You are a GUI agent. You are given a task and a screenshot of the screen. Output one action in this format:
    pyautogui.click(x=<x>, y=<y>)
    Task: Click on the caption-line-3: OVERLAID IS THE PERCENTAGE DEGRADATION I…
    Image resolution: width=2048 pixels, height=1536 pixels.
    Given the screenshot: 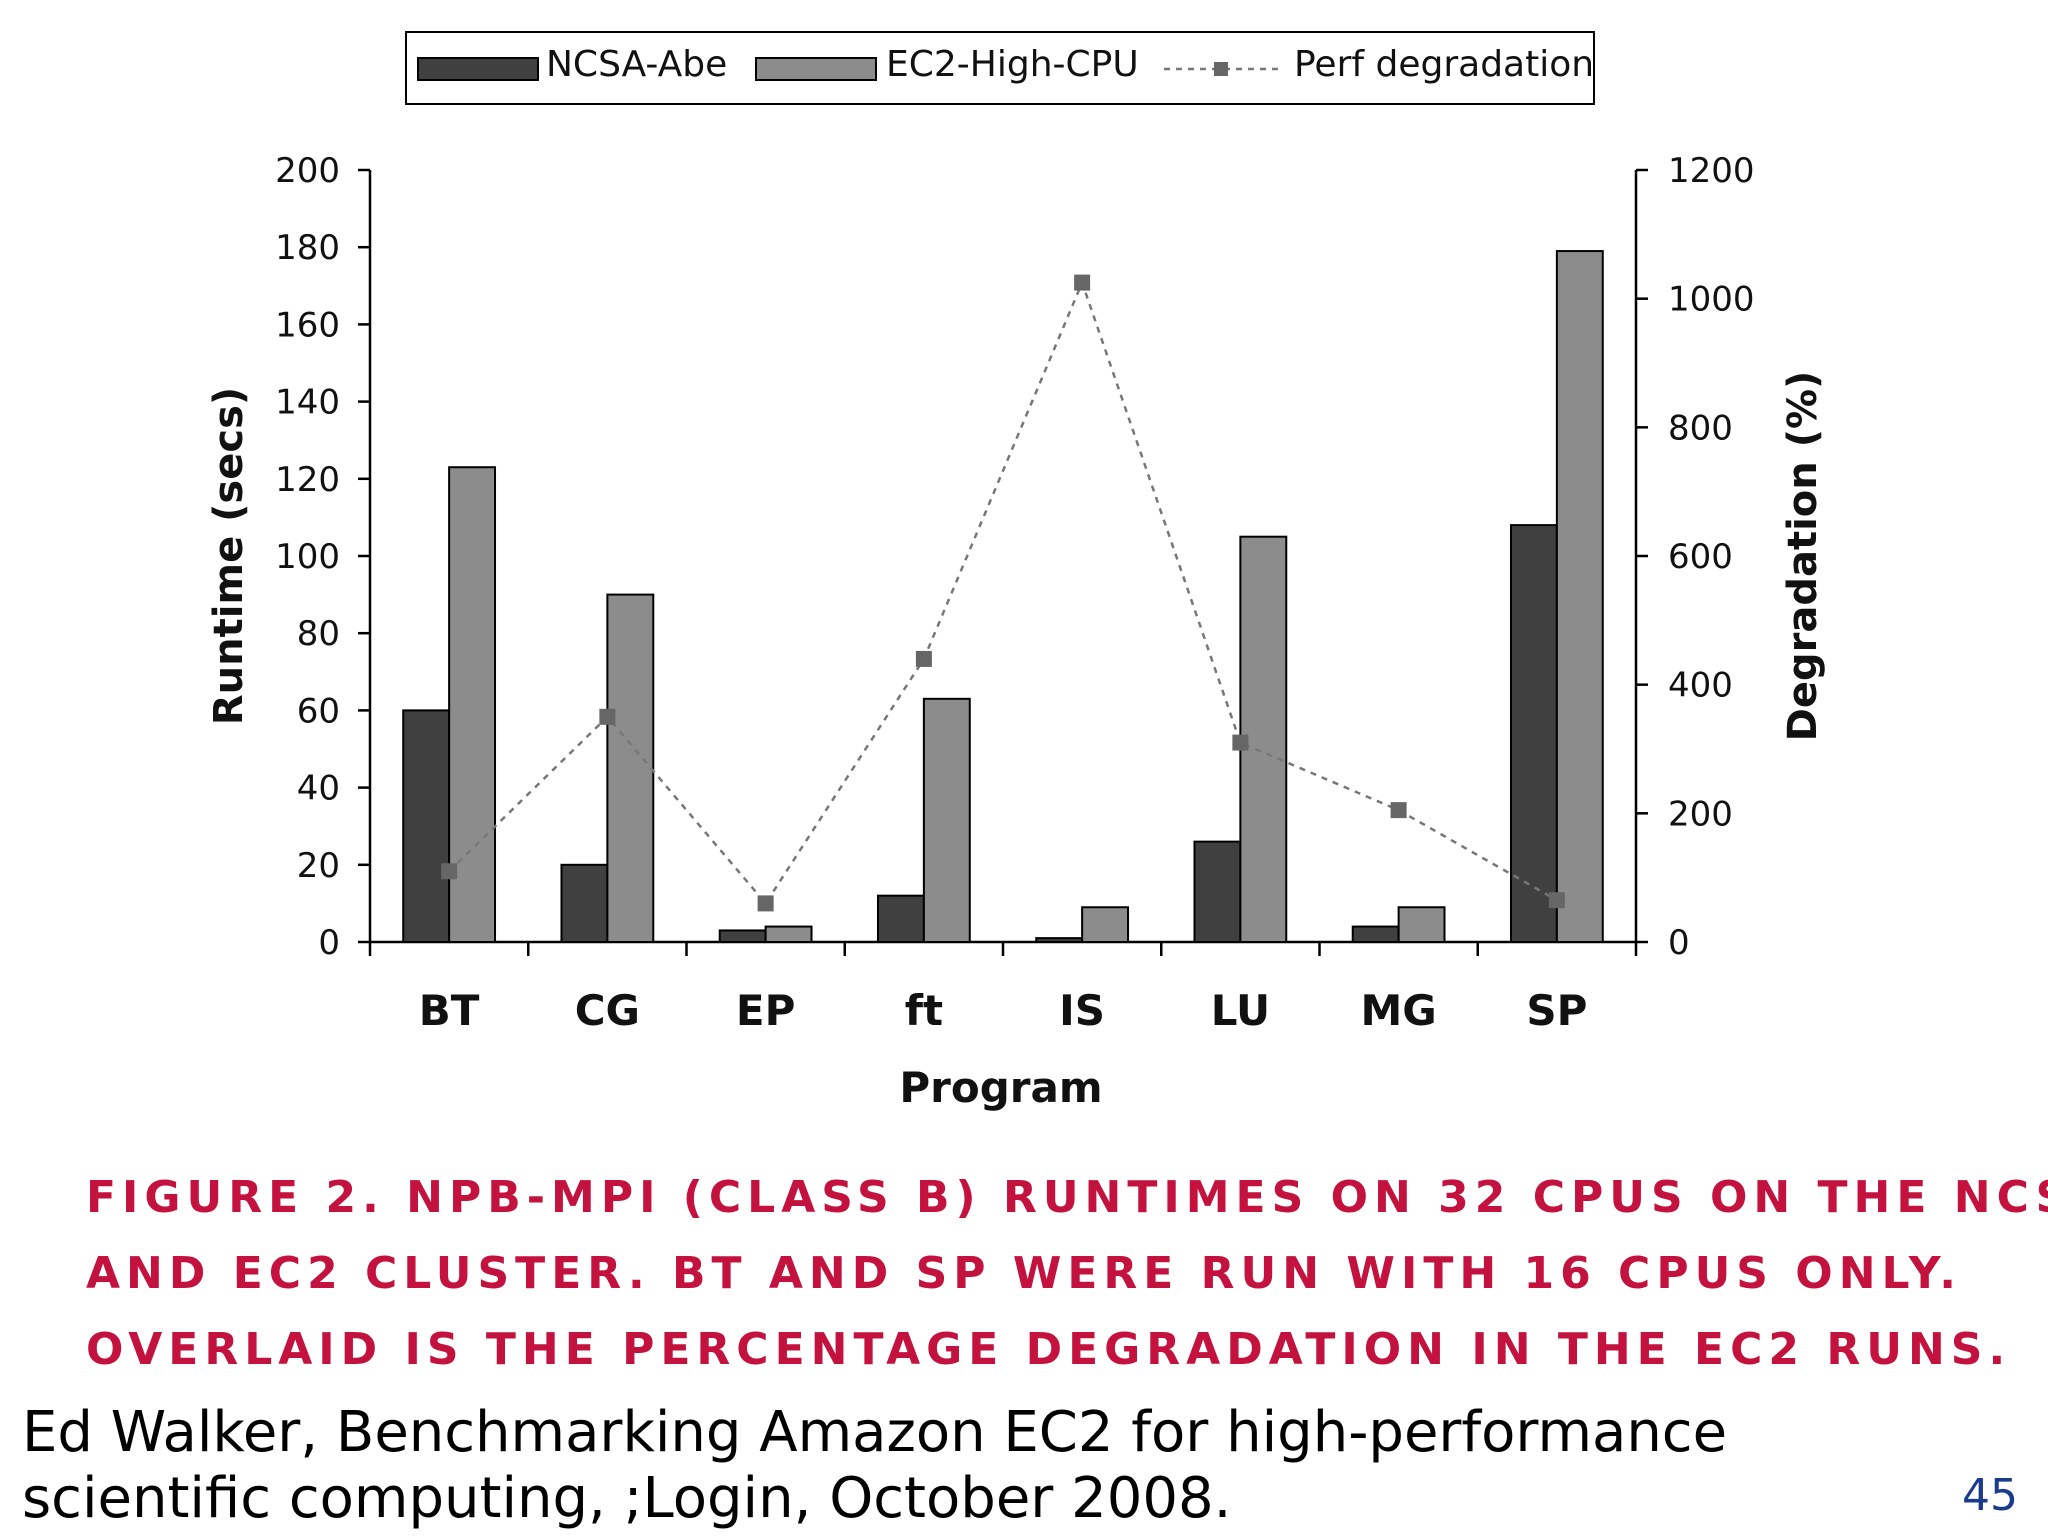 What is the action you would take?
    pyautogui.click(x=1049, y=1349)
    